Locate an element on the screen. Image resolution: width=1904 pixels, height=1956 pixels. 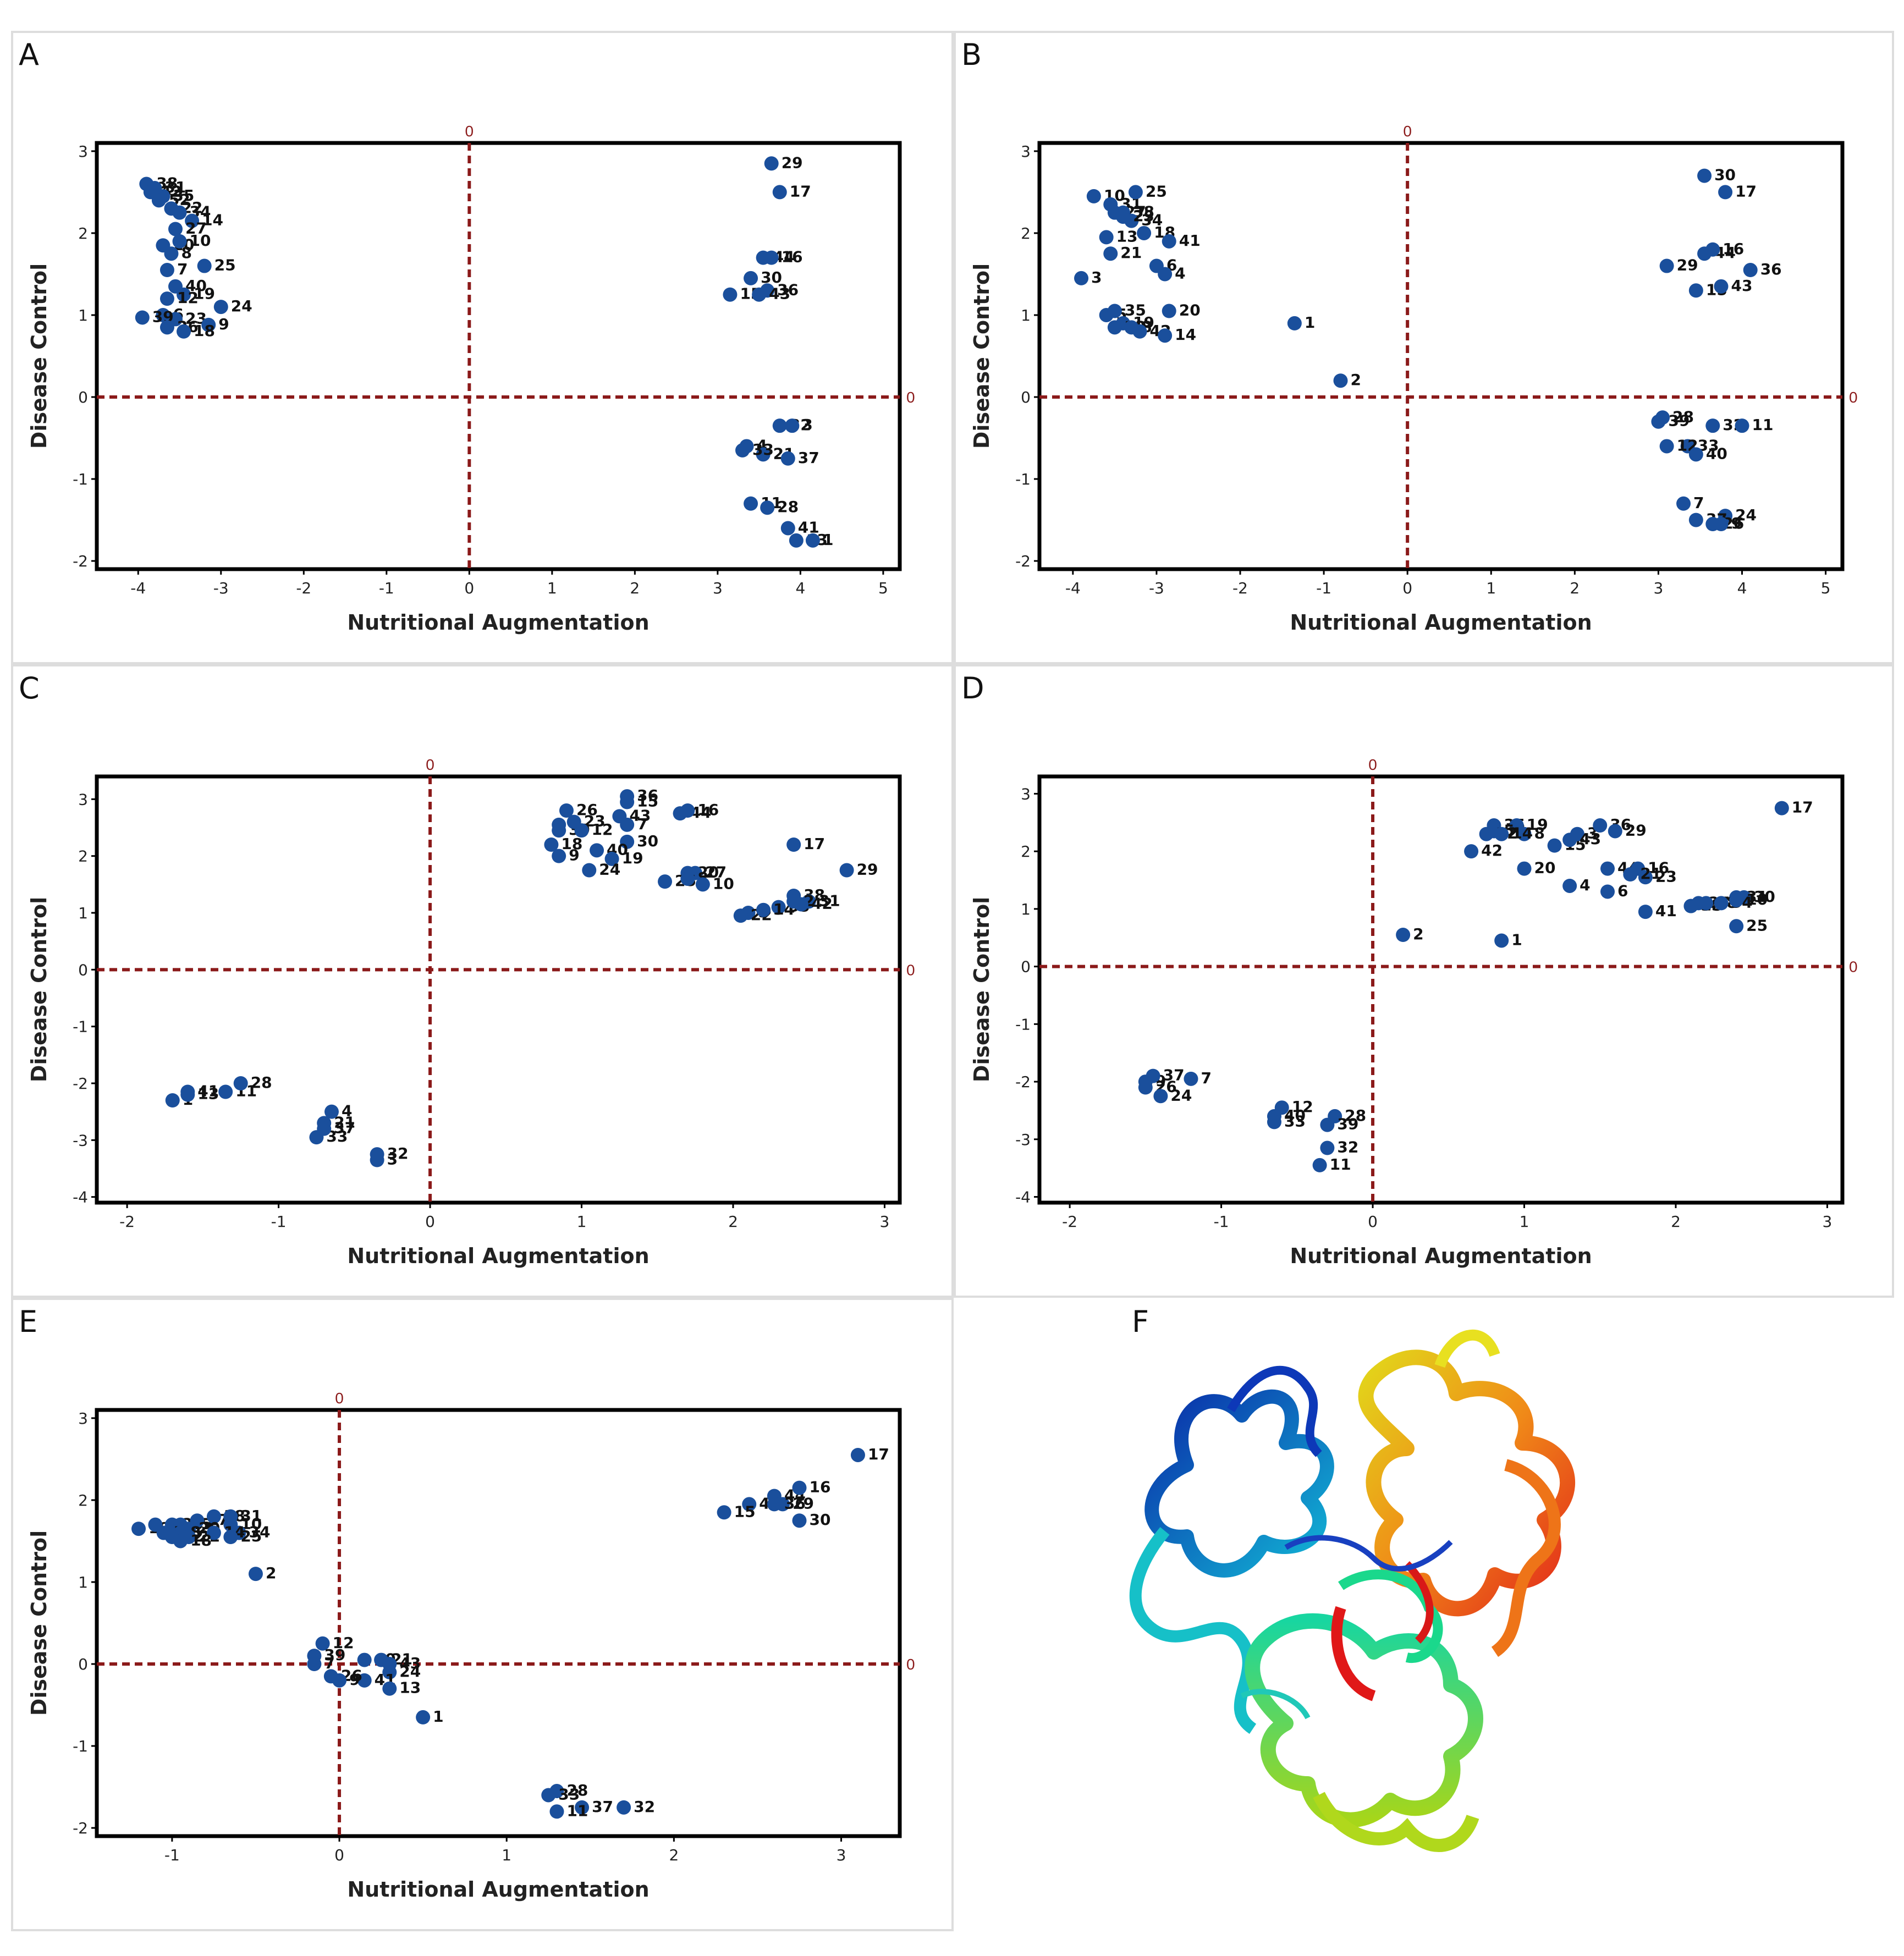
data-point-label: 32 is located at coordinates (644, 1807).